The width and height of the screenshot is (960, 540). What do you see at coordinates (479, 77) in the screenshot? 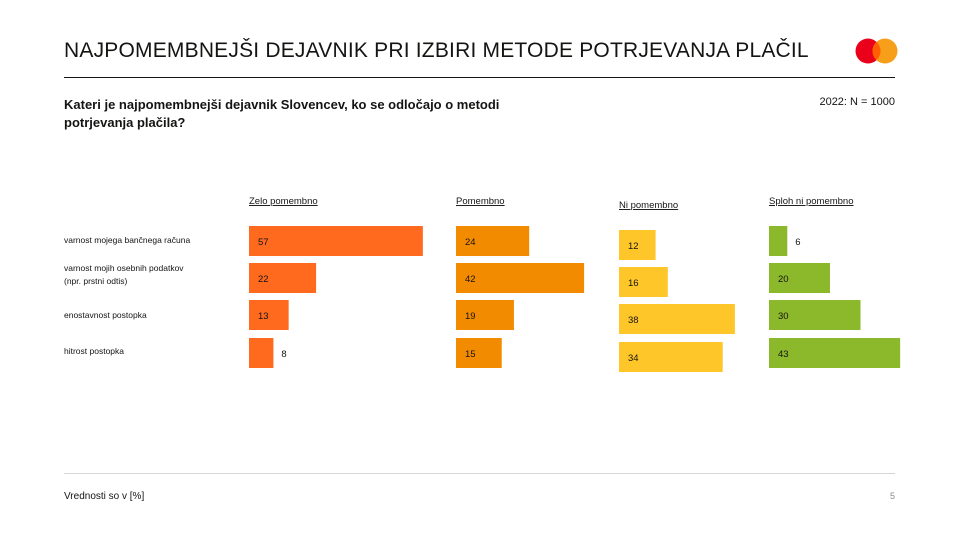
I see `title-divider` at bounding box center [479, 77].